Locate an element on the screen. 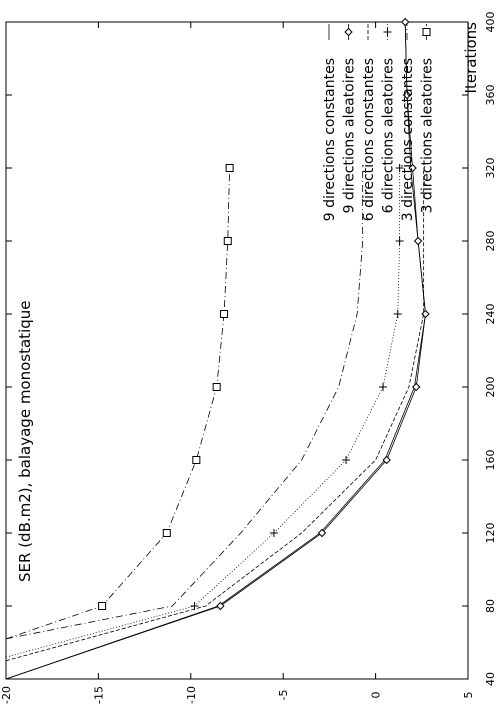 This screenshot has width=504, height=720. x-tick-label: 360 is located at coordinates (490, 95).